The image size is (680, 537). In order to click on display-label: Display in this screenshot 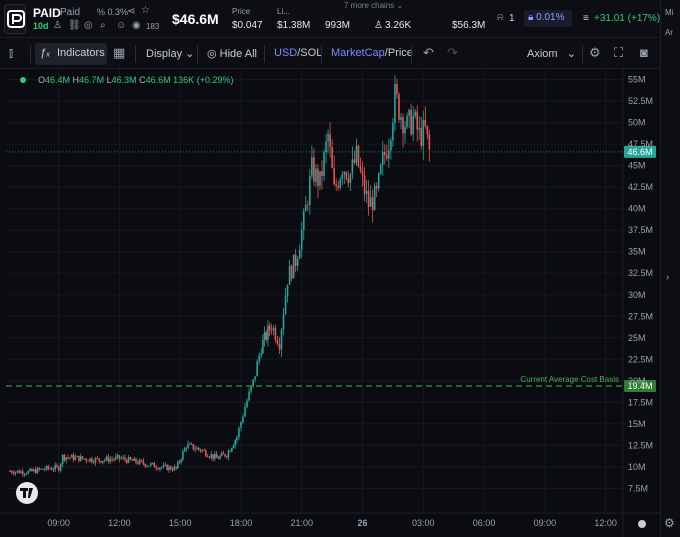, I will do `click(164, 54)`.